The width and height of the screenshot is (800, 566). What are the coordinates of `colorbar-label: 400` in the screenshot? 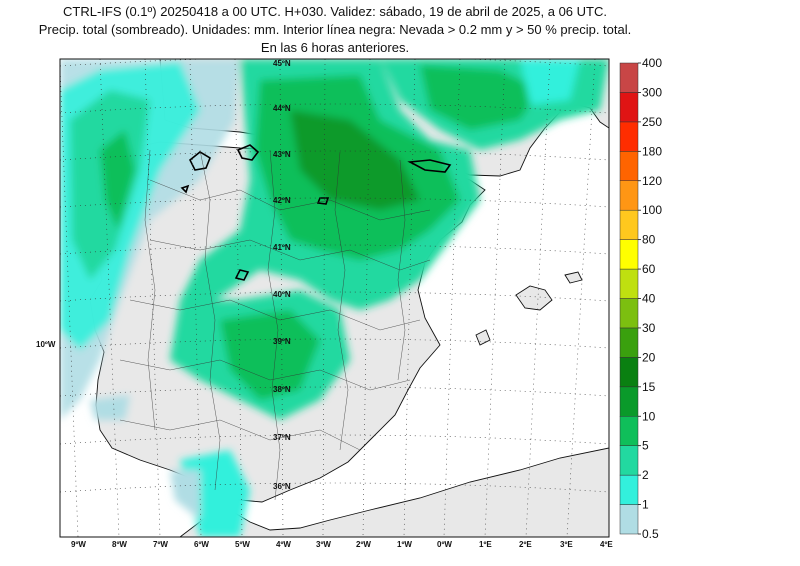 It's located at (652, 63).